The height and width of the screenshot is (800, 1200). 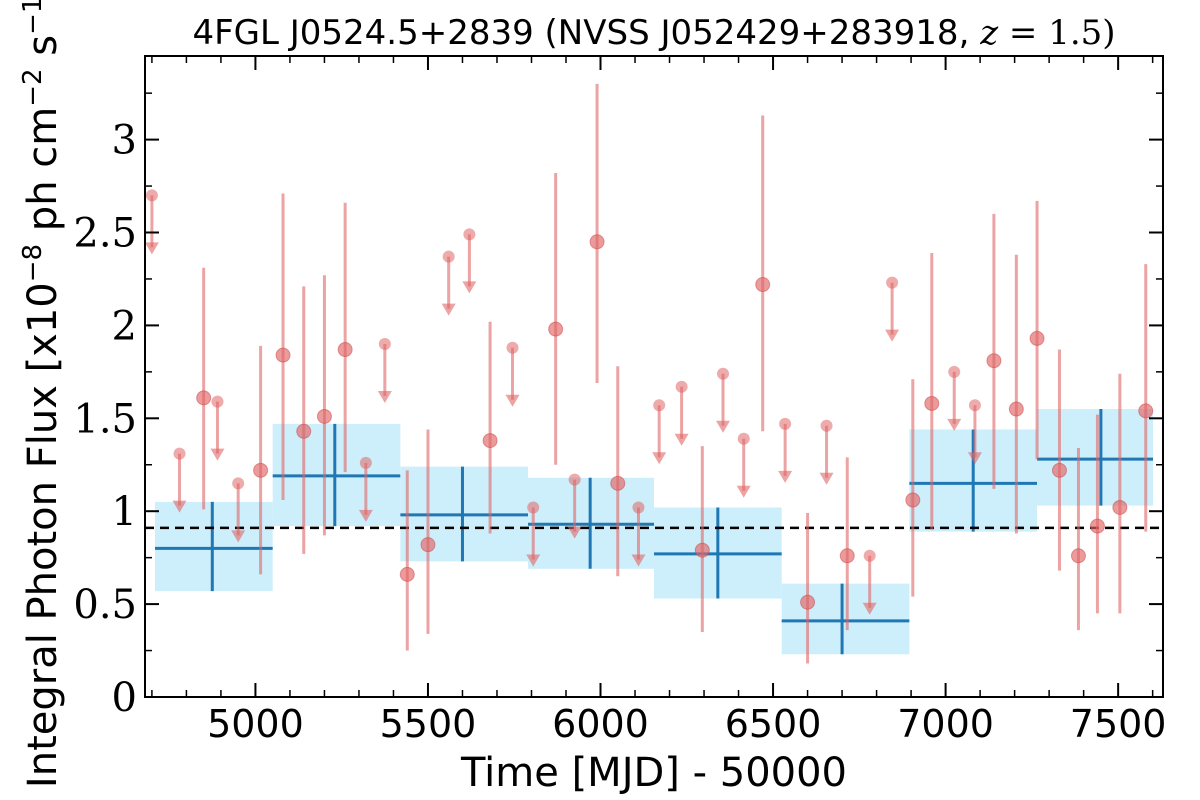 I want to click on y-tick-label: 0.5, so click(x=105, y=605).